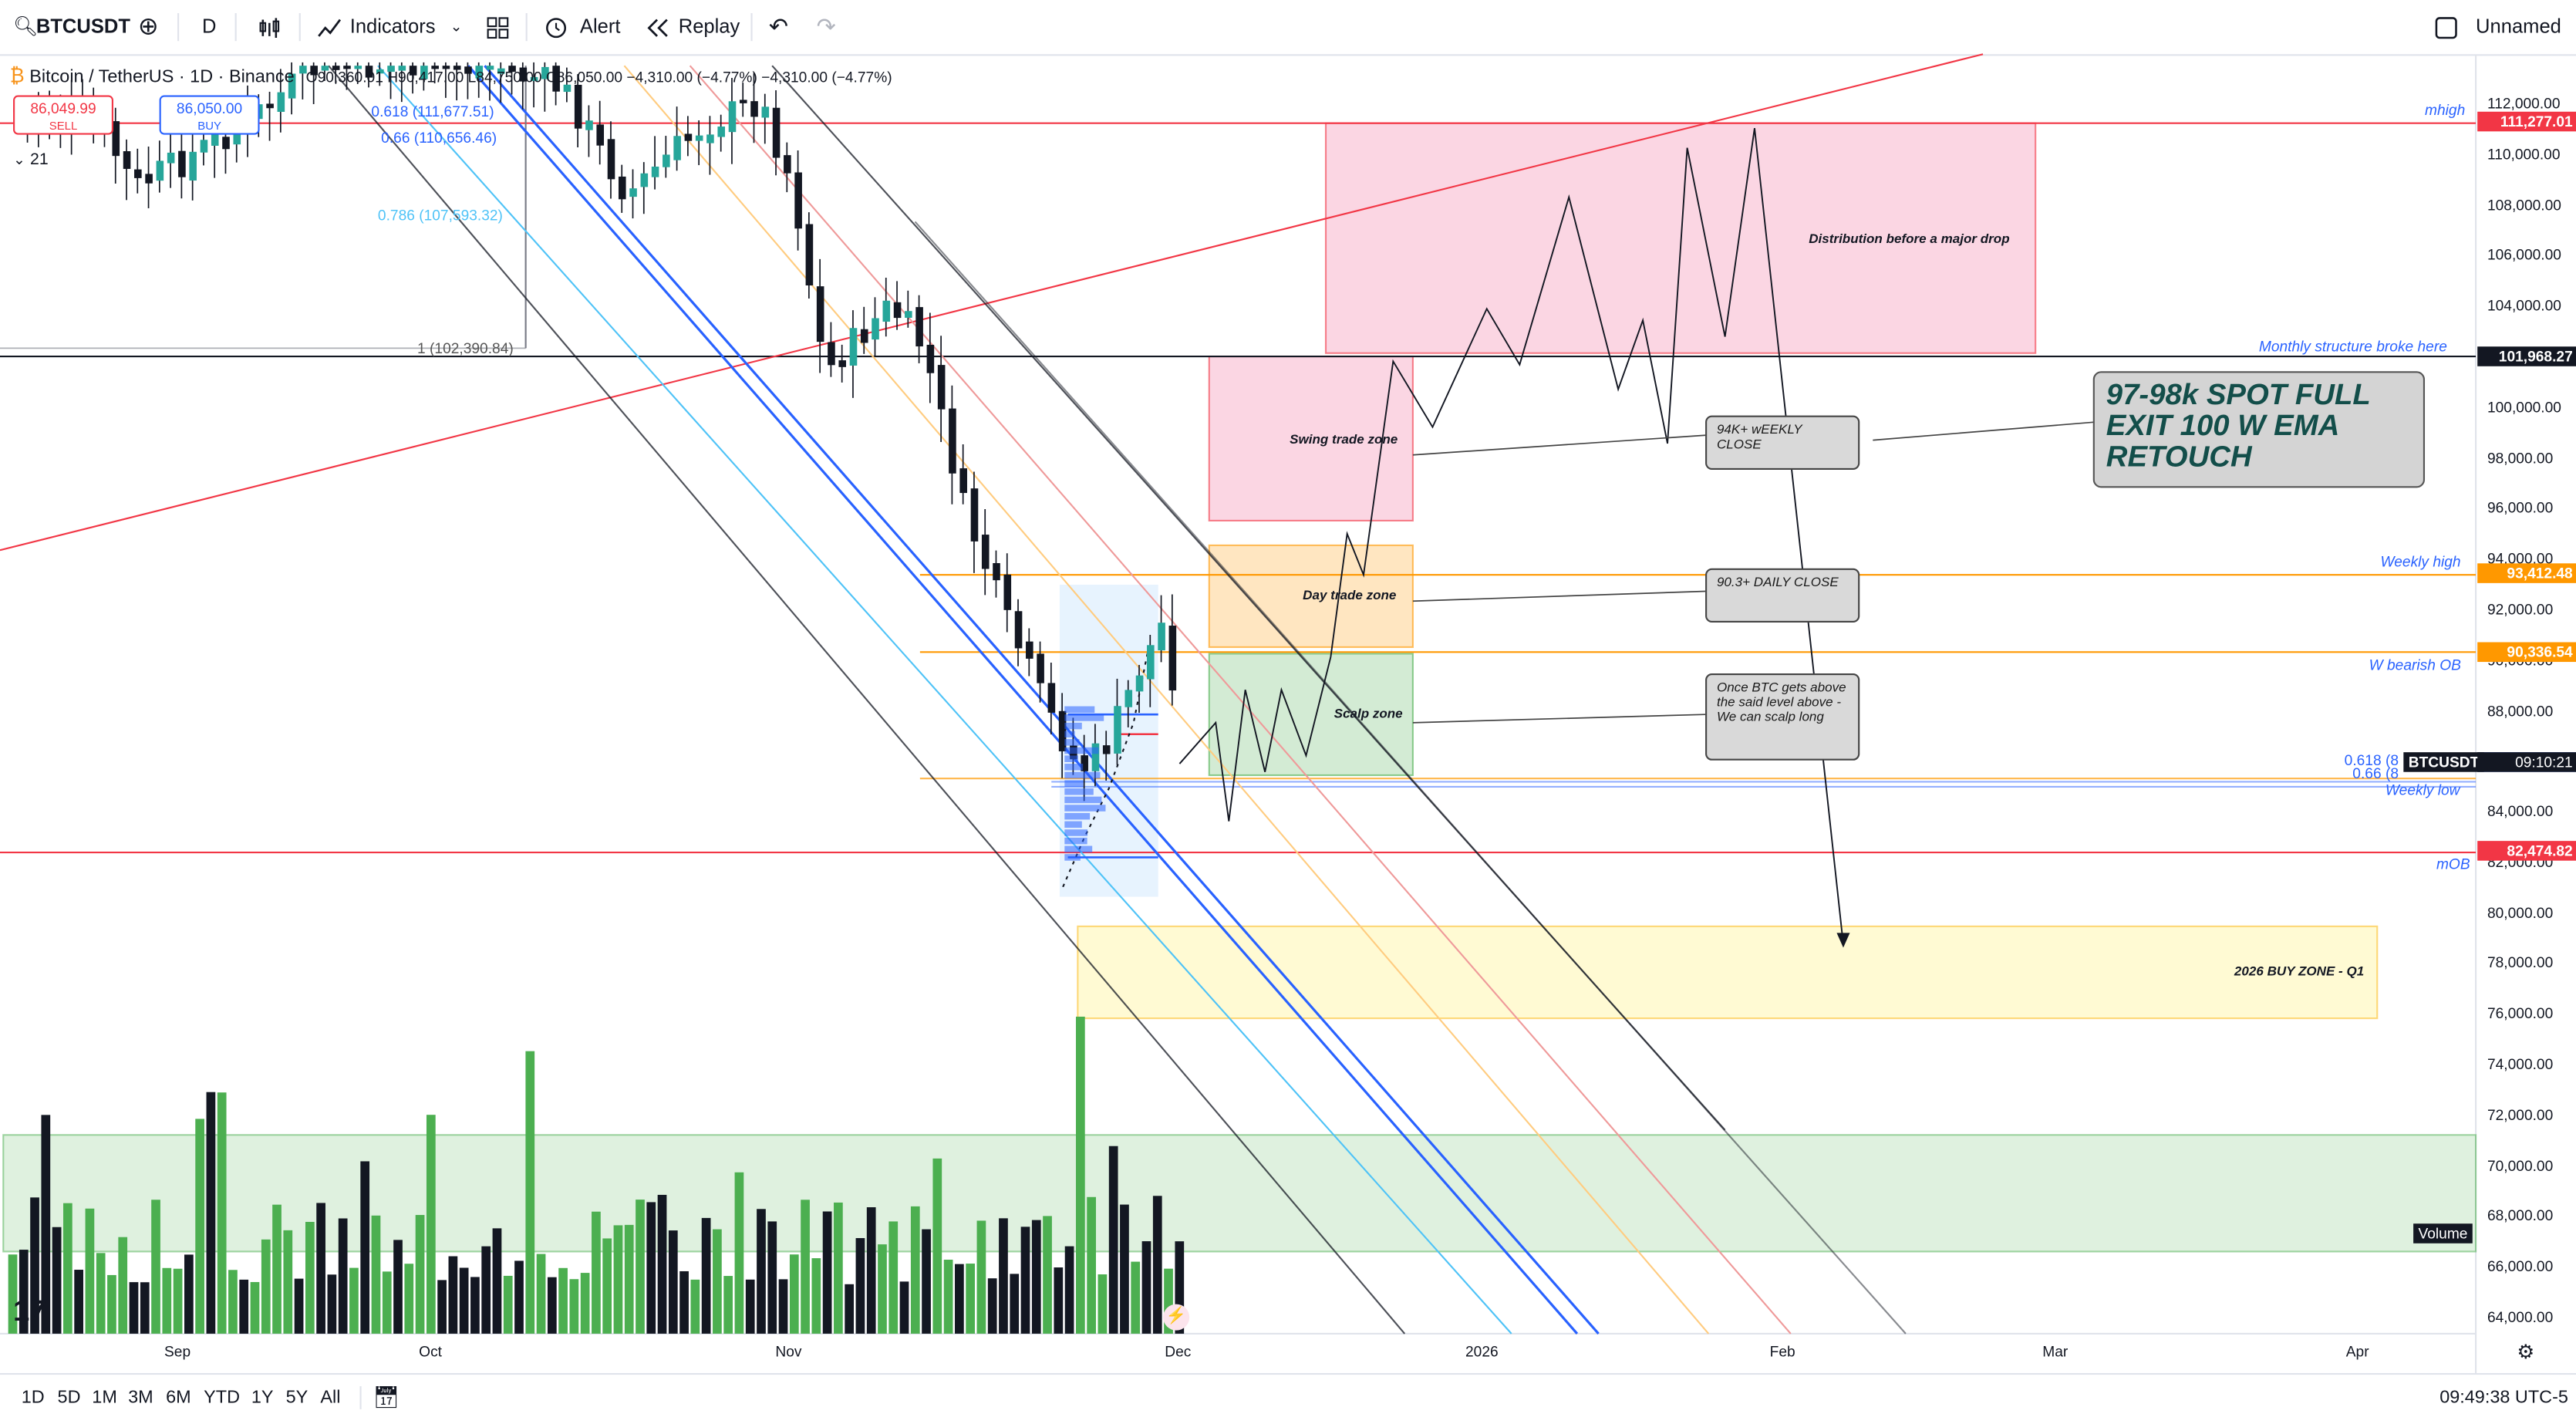 The image size is (2576, 1424). What do you see at coordinates (2518, 26) in the screenshot?
I see `layout-name-button: Unnamed` at bounding box center [2518, 26].